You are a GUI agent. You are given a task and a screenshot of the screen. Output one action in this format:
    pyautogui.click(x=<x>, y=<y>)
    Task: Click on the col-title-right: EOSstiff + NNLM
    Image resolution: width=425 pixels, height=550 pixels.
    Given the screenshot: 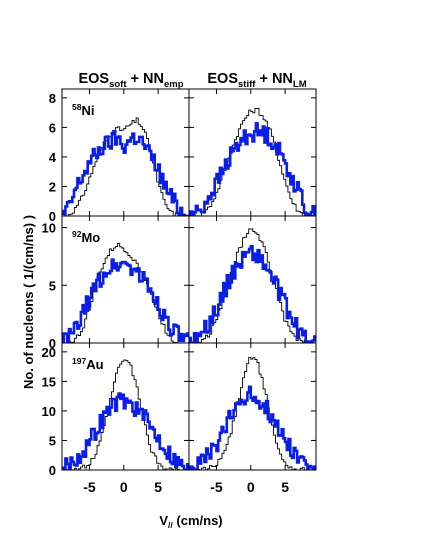 What is the action you would take?
    pyautogui.click(x=256, y=80)
    